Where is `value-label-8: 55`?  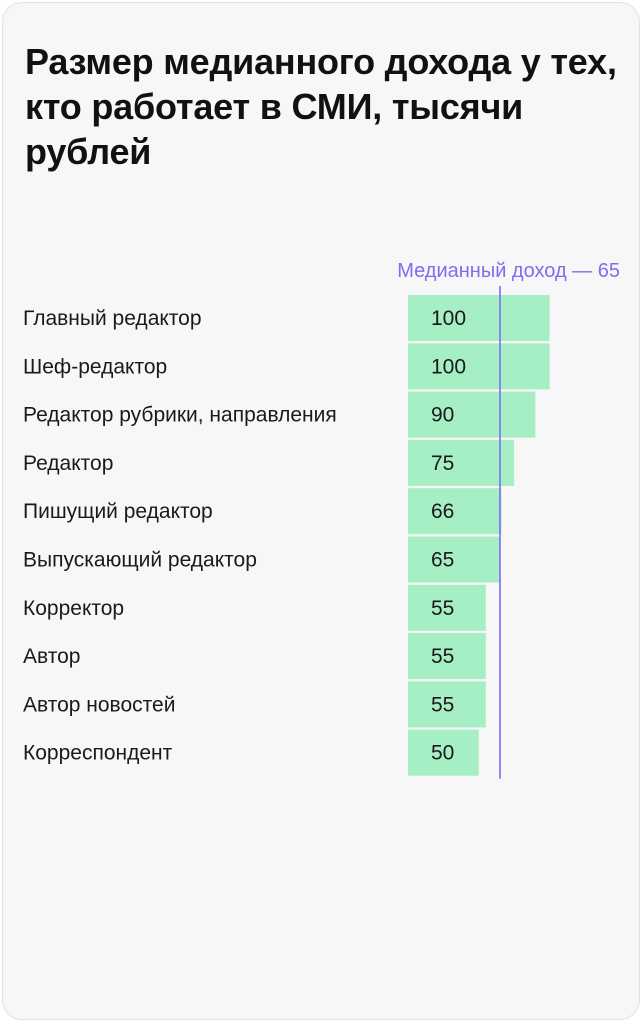 value-label-8: 55 is located at coordinates (442, 704).